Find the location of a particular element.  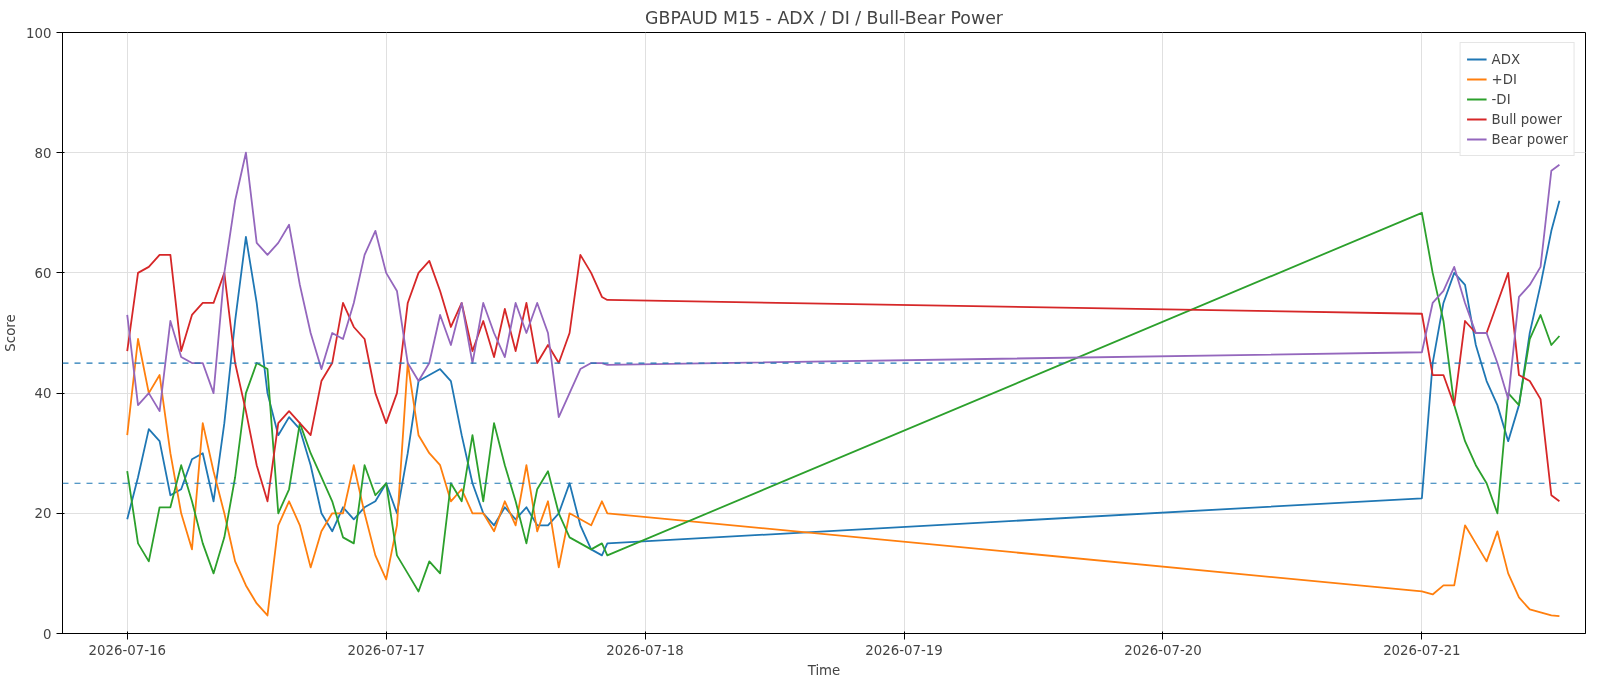

legend-label: +DI is located at coordinates (1504, 79).